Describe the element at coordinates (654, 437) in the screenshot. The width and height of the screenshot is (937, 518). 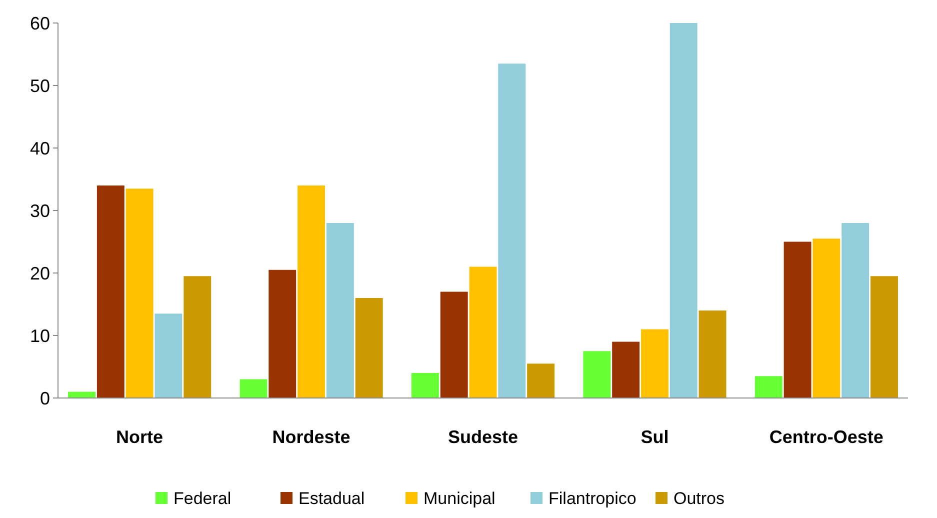
I see `x-tick-label: Sul` at that location.